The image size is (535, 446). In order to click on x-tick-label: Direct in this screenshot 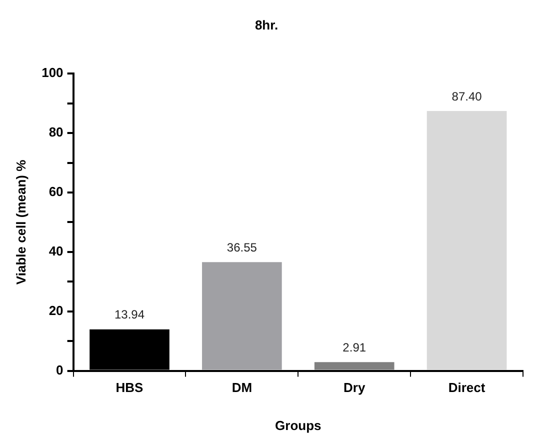, I will do `click(467, 388)`.